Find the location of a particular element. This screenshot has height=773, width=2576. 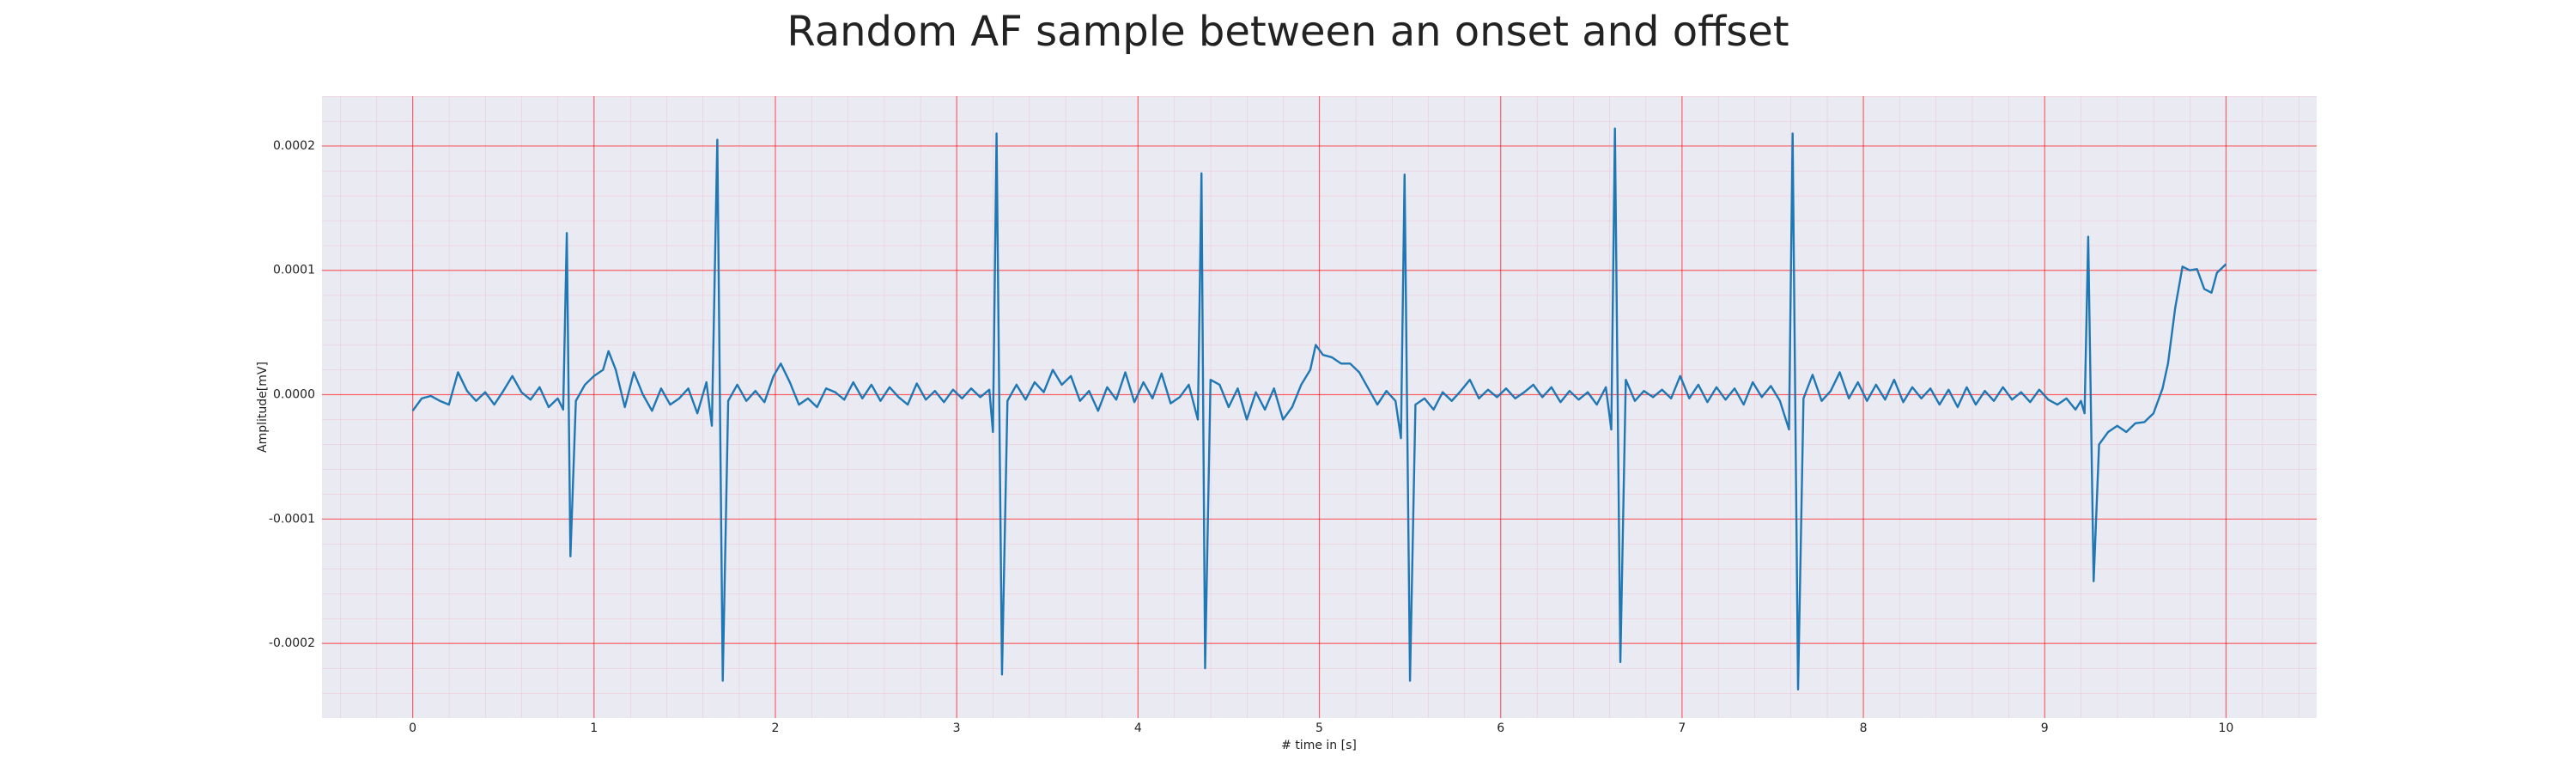

x-tick-label: 7 is located at coordinates (1682, 728).